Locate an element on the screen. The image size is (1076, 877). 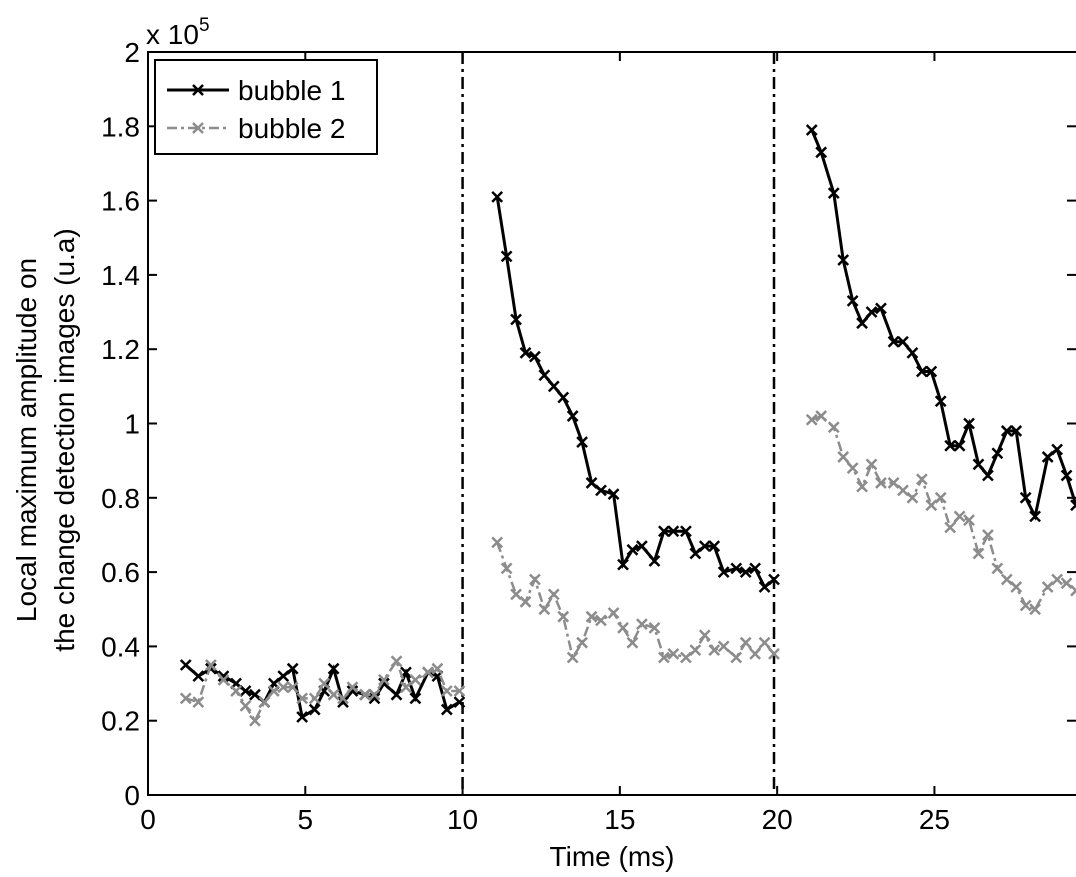
y-tick-label: 1.8 is located at coordinates (120, 126).